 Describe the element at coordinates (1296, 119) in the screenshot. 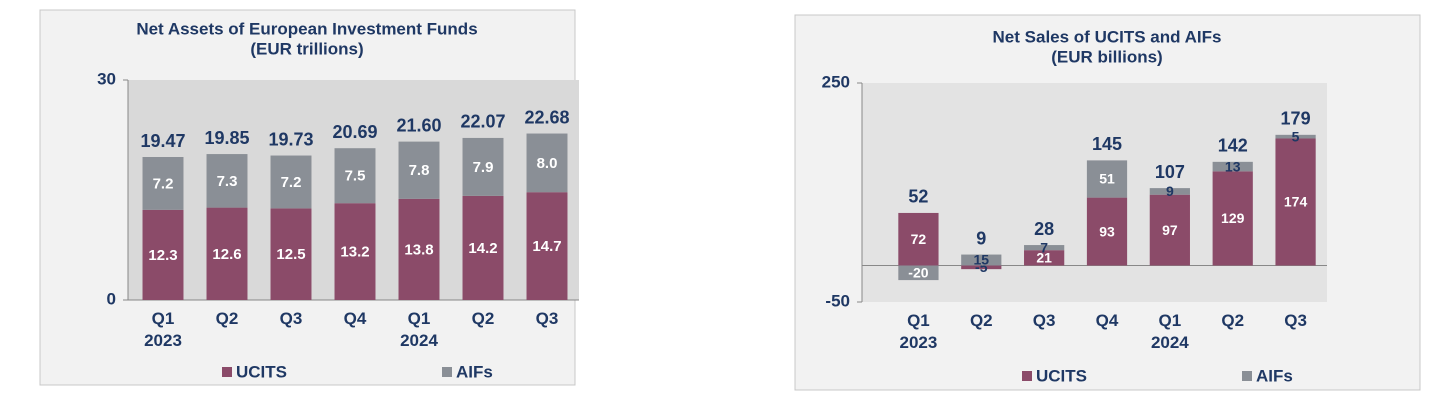

I see `total-label: 179` at that location.